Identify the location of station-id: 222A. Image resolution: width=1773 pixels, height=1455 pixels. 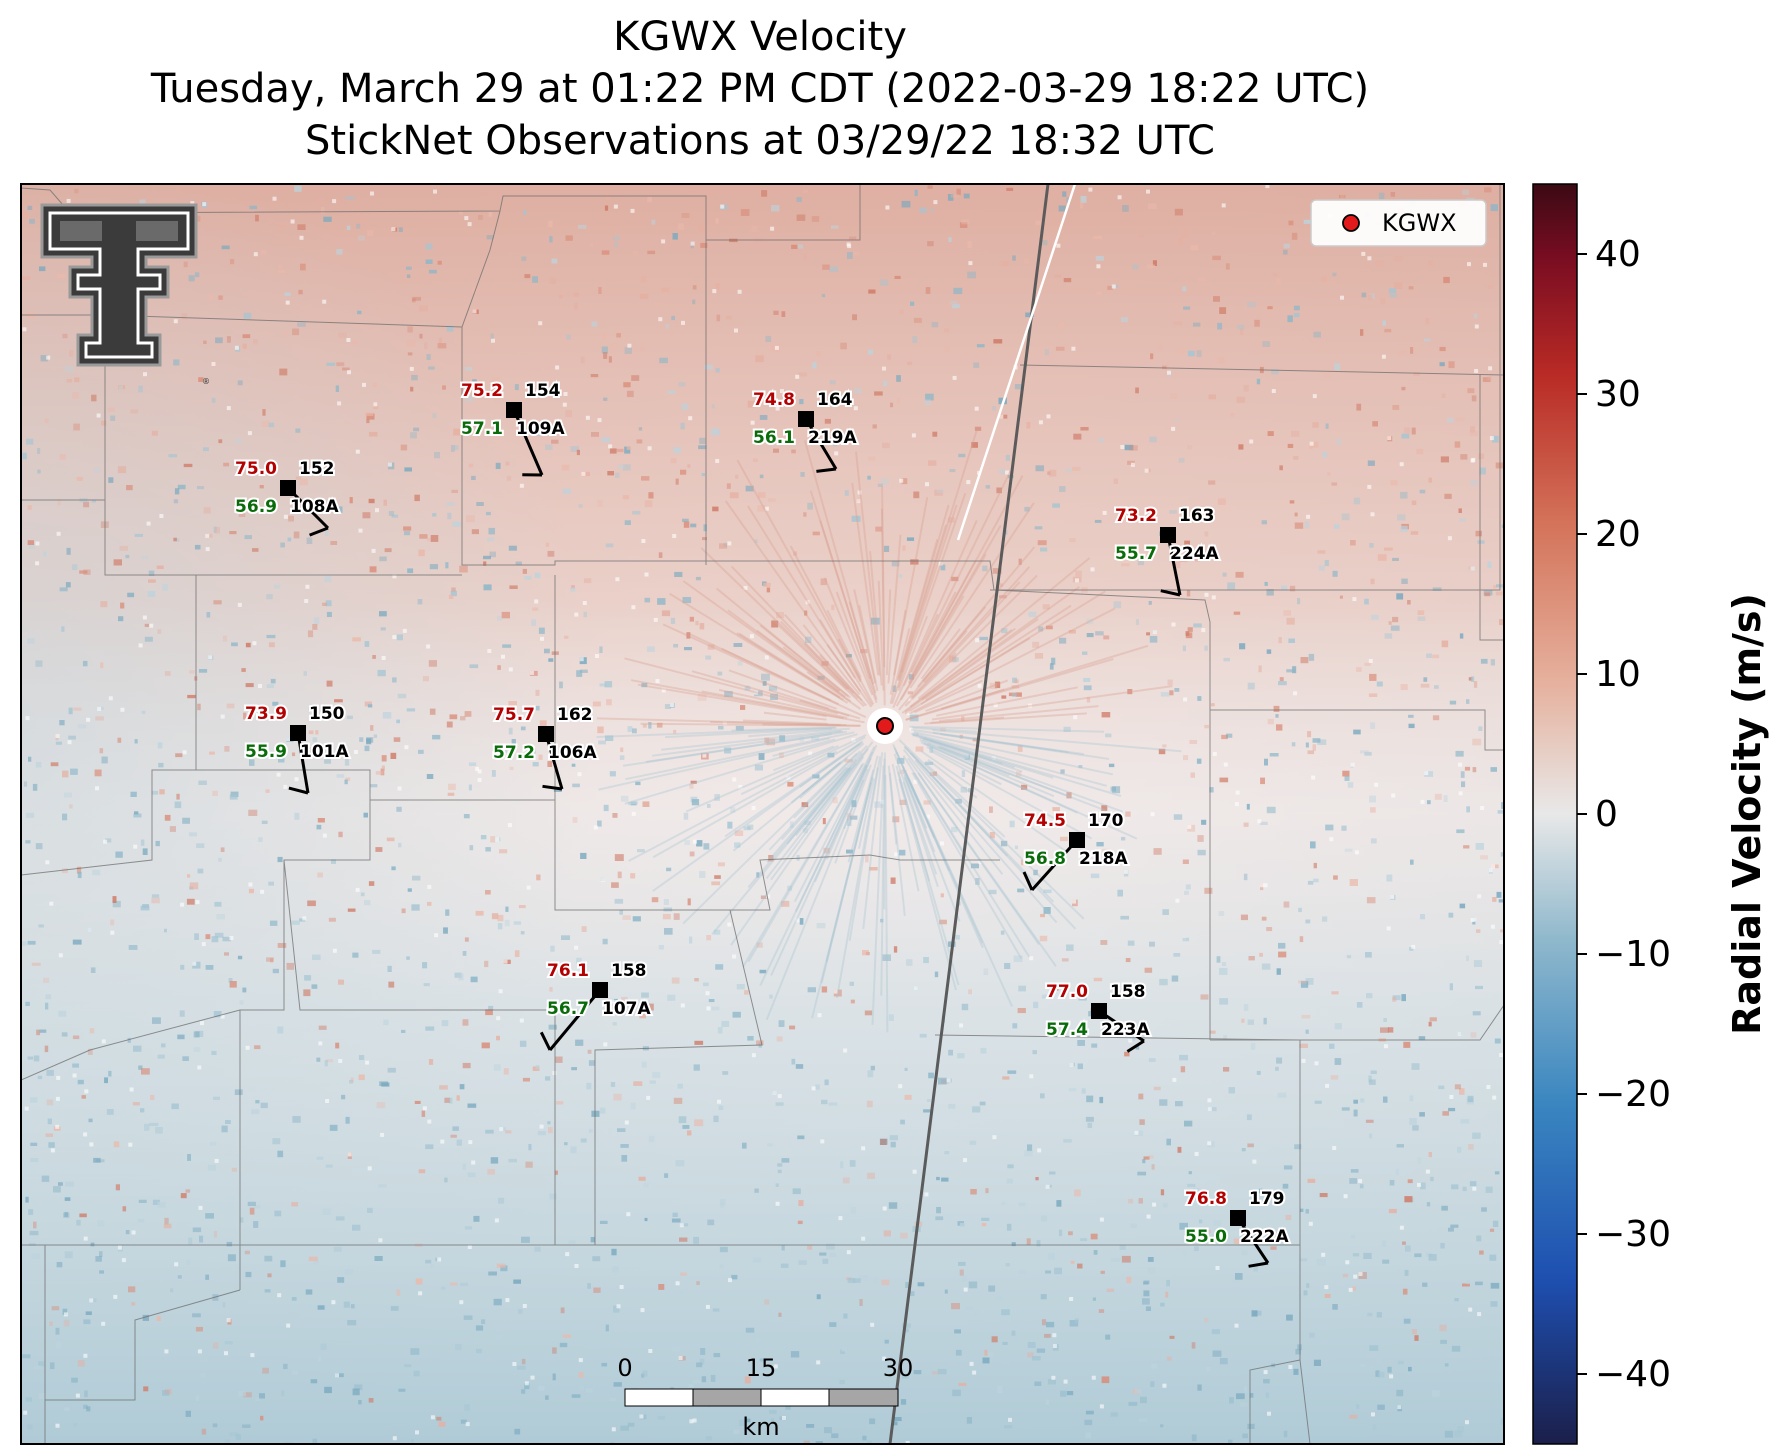
(1264, 1237).